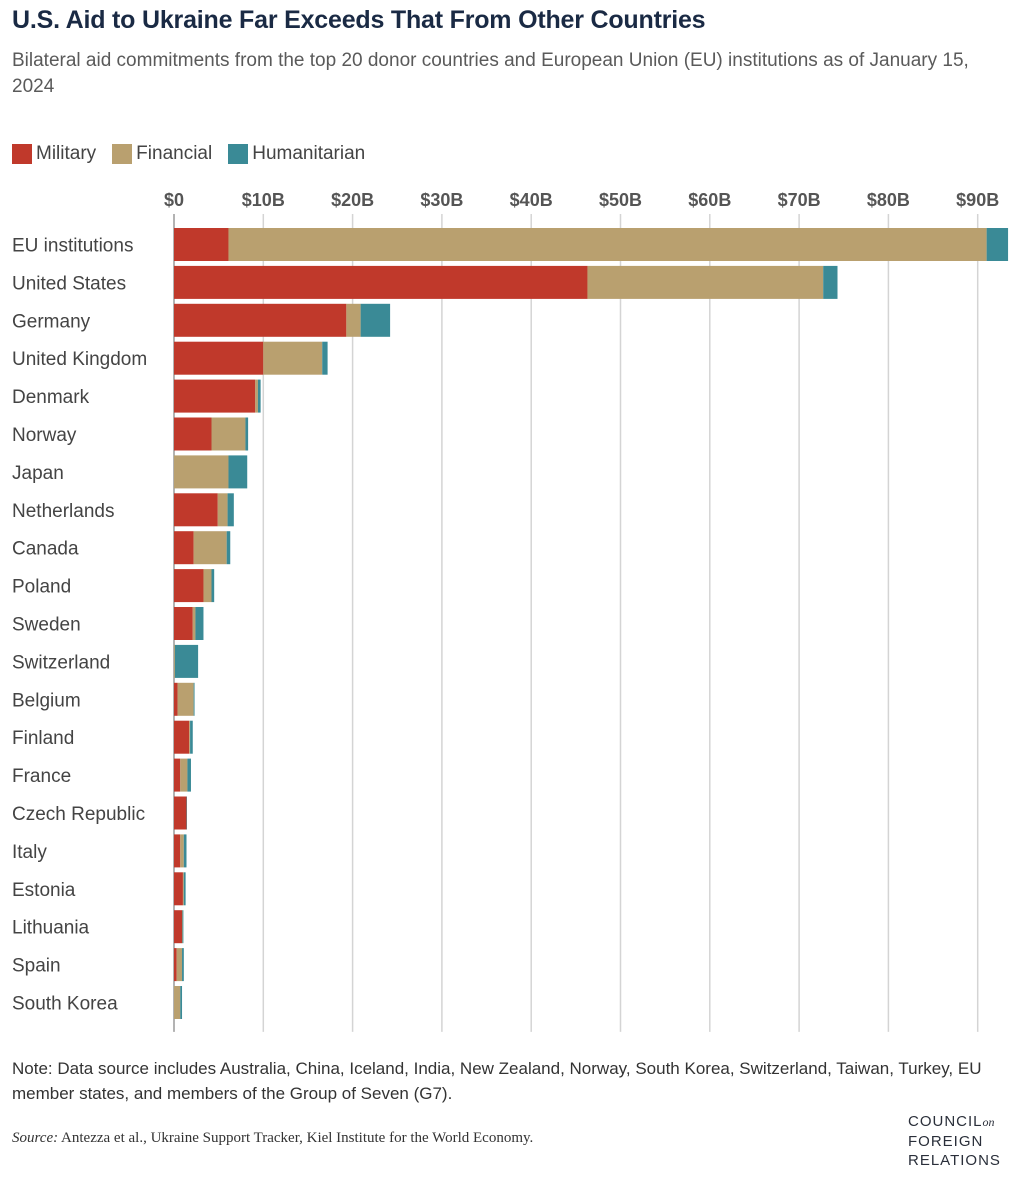  I want to click on logo-line-relations: RELATIONS, so click(954, 1160).